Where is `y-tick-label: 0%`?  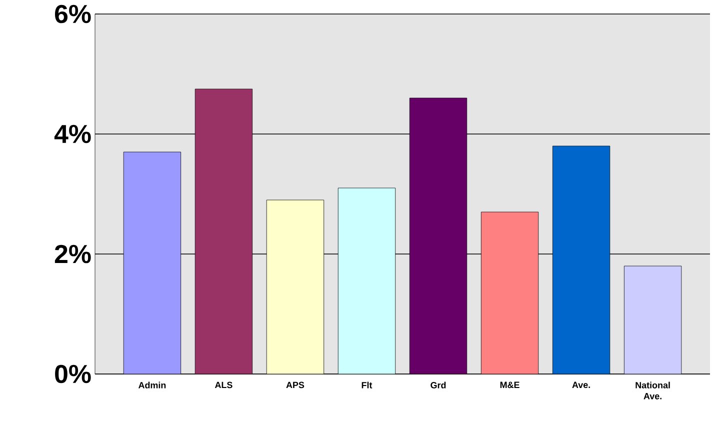 y-tick-label: 0% is located at coordinates (73, 374).